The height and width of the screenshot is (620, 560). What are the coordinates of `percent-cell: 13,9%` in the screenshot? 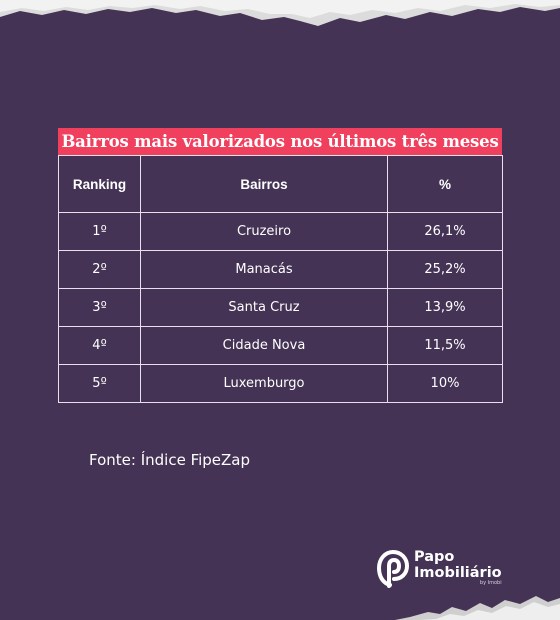 It's located at (445, 307).